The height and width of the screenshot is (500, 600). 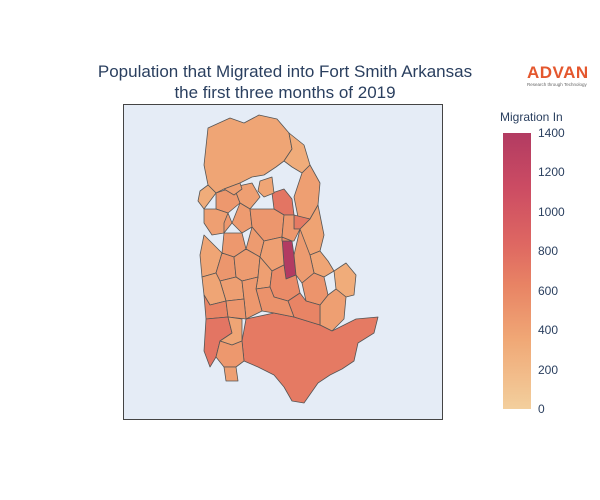 What do you see at coordinates (517, 271) in the screenshot?
I see `colorbar` at bounding box center [517, 271].